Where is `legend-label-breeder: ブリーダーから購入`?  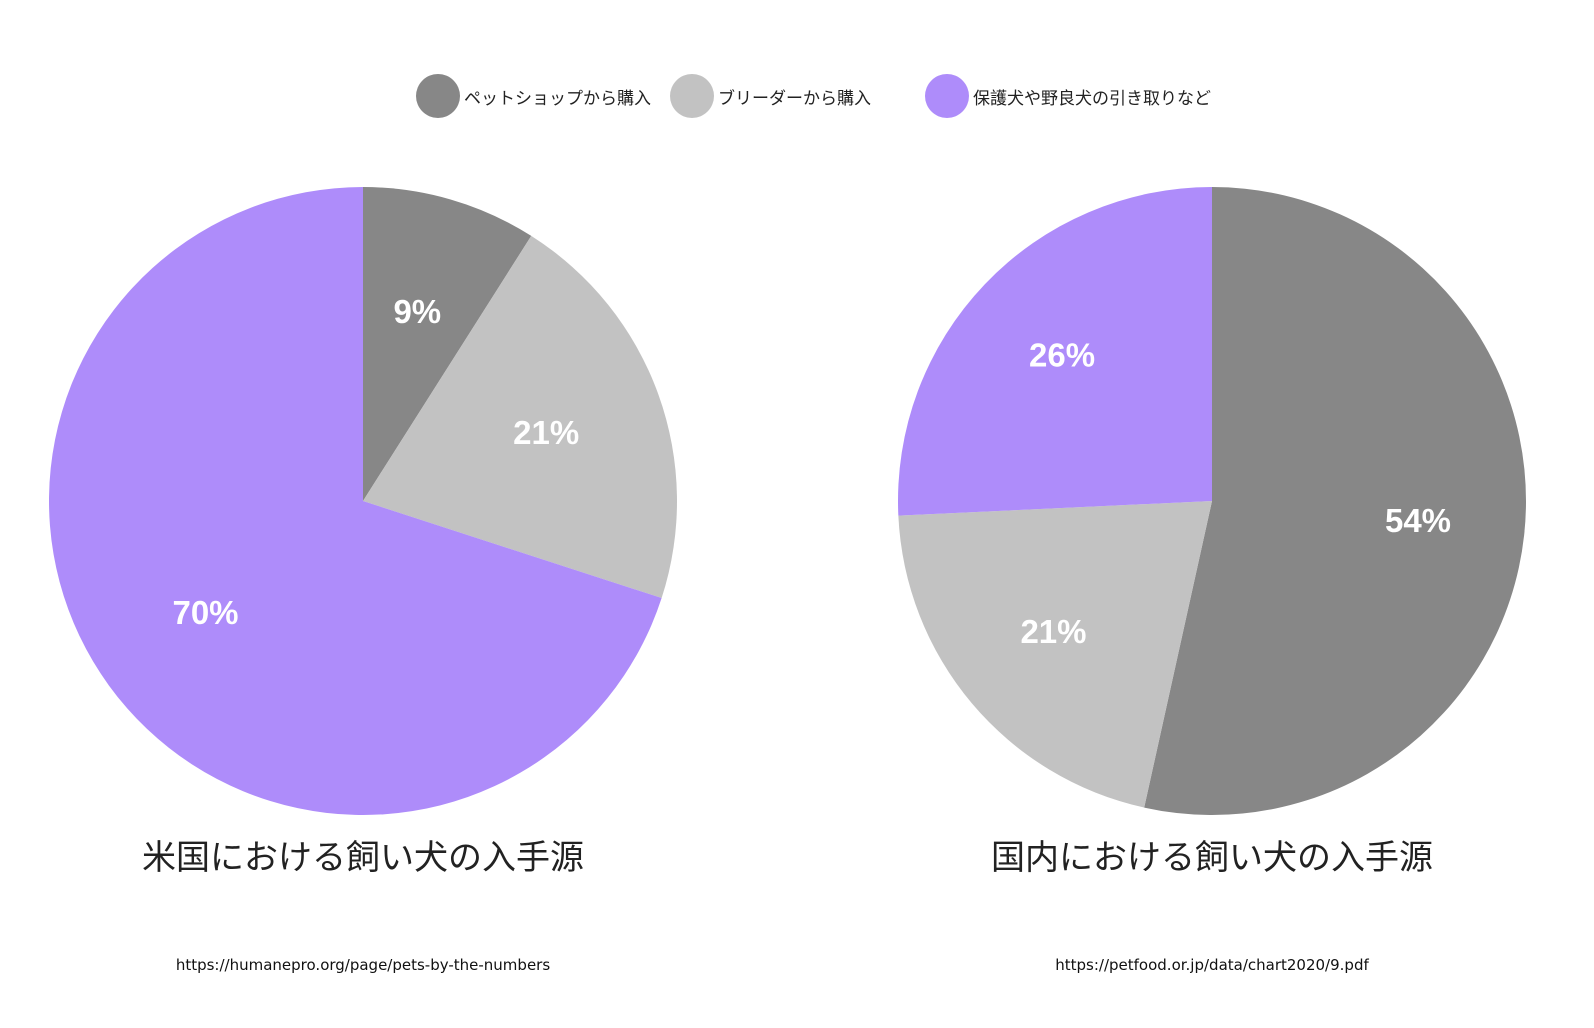
legend-label-breeder: ブリーダーから購入 is located at coordinates (794, 98).